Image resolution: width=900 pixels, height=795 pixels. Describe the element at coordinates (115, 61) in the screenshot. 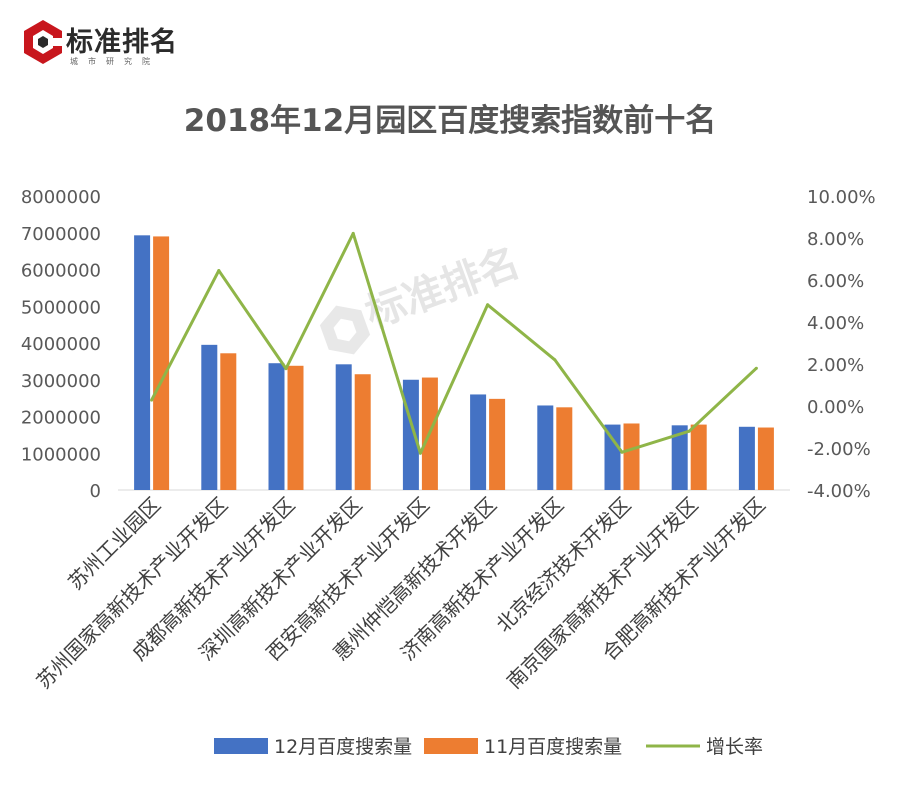

I see `brand-subtitle: 城市研究院` at that location.